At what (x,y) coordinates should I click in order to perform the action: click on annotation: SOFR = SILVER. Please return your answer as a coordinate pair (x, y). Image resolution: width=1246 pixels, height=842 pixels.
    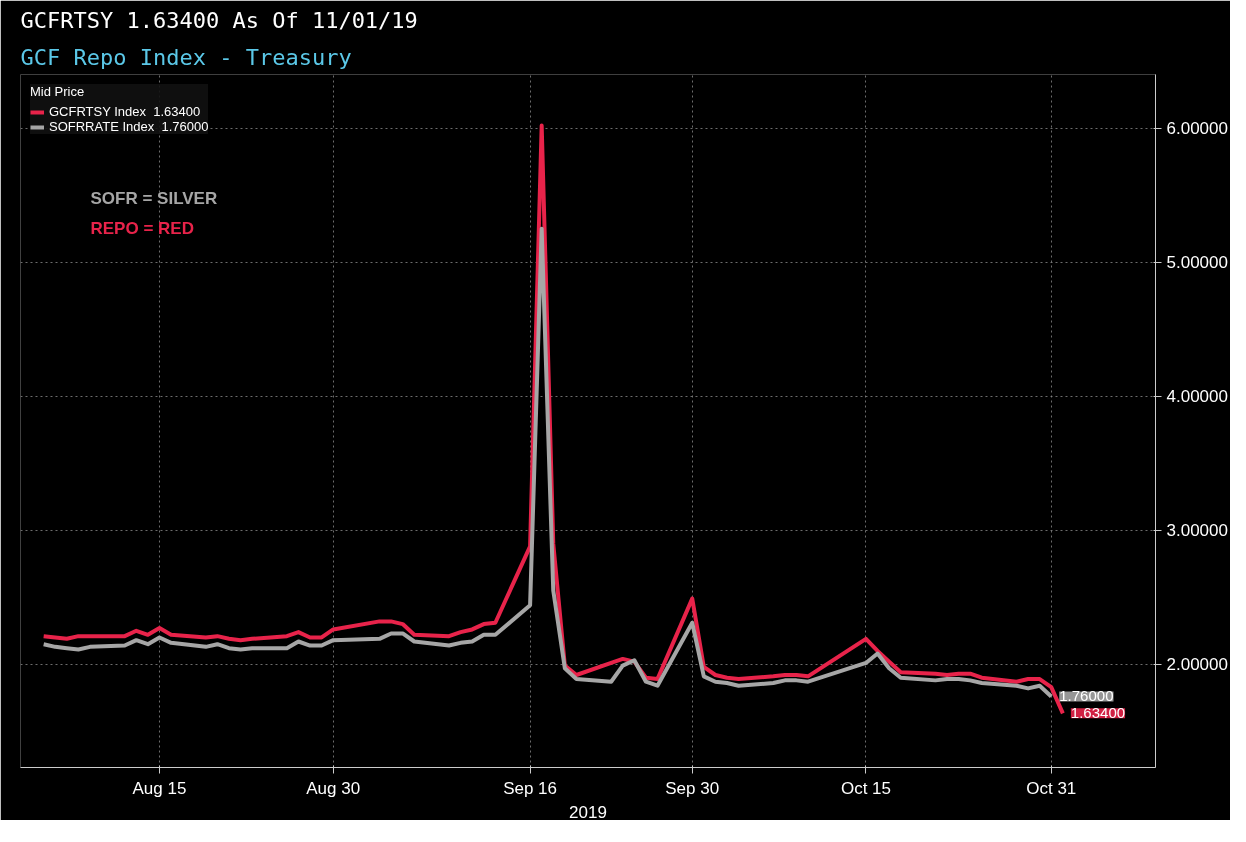
    Looking at the image, I should click on (154, 198).